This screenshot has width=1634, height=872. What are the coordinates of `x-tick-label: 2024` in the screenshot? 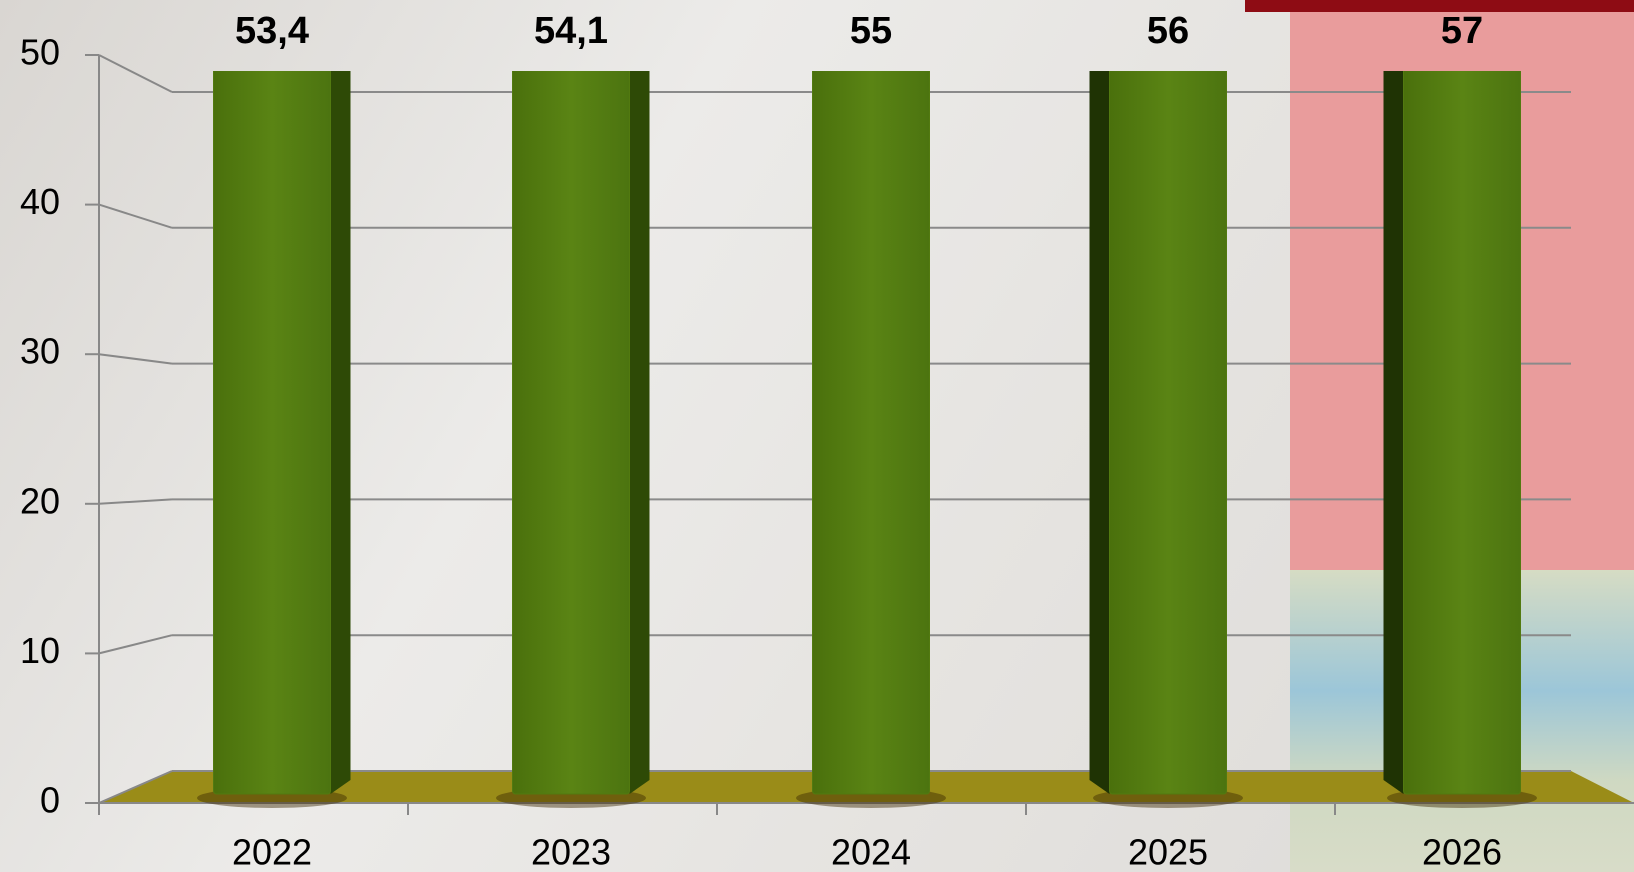 It's located at (871, 852).